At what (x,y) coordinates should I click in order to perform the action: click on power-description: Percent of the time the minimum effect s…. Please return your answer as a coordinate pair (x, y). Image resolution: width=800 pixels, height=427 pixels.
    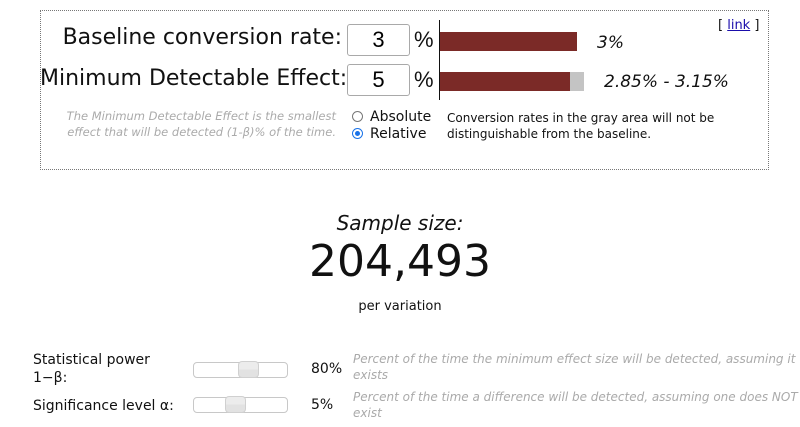
    Looking at the image, I should click on (574, 367).